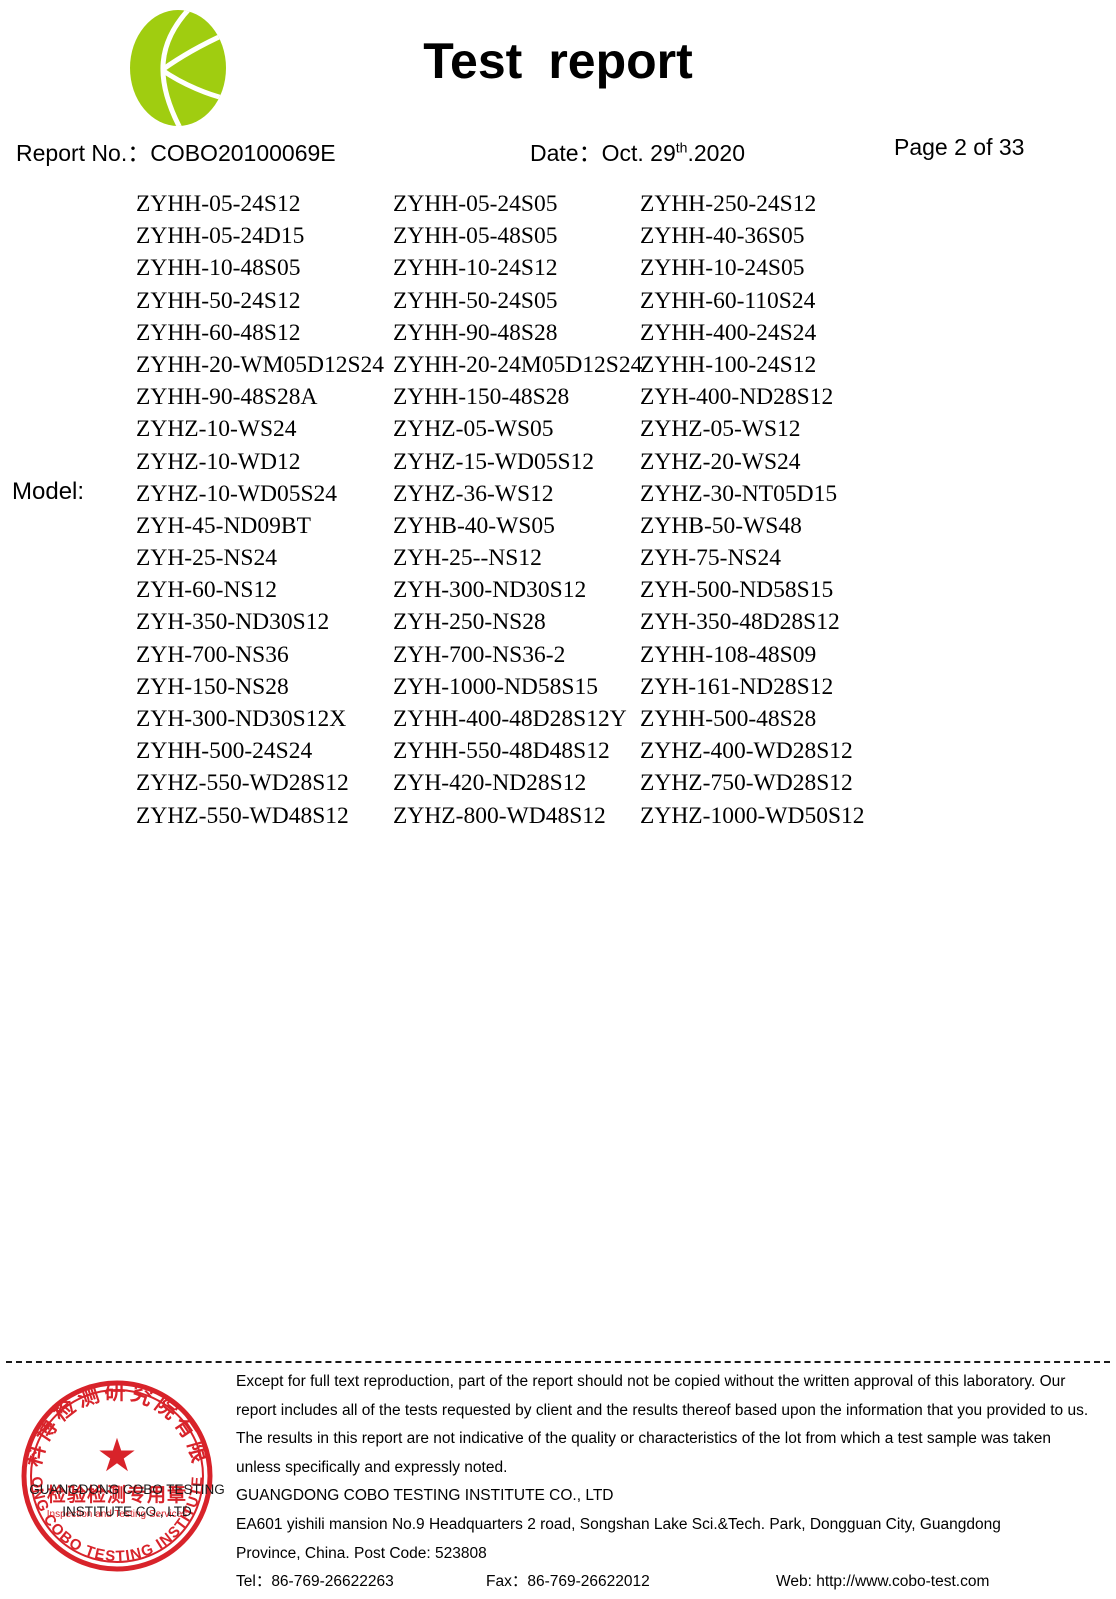  Describe the element at coordinates (728, 204) in the screenshot. I see `model-cell: ZYHH-250-24S12` at that location.